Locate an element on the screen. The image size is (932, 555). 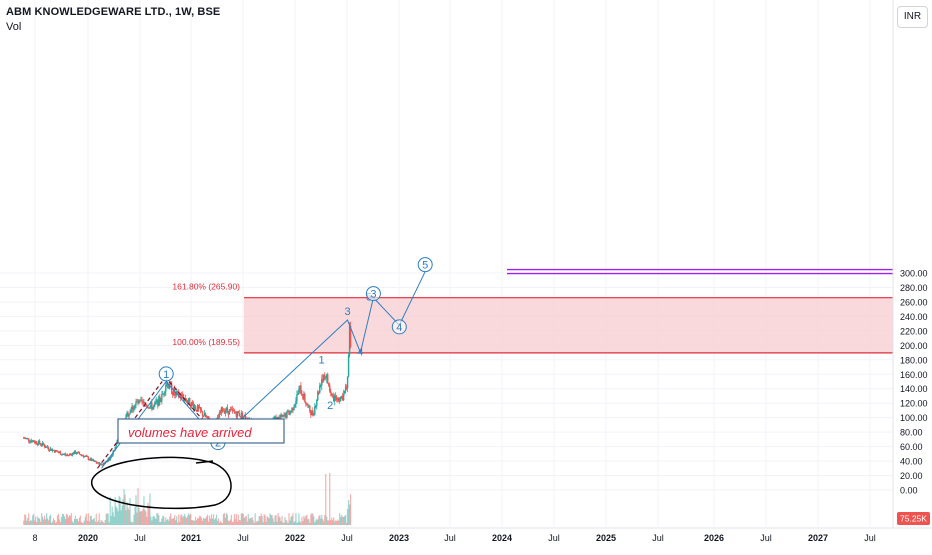
fib-level-label: 161.80% (265.90) is located at coordinates (206, 287).